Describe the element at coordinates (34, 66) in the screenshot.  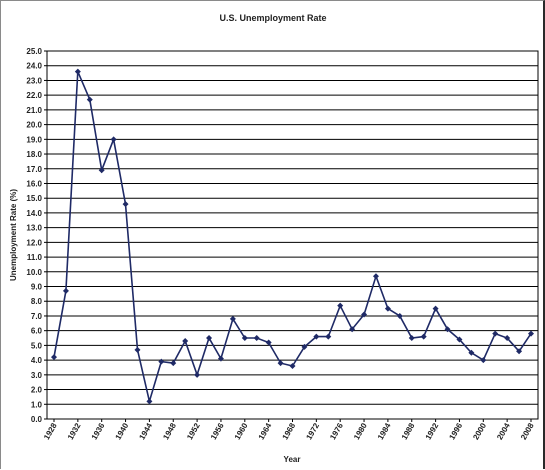
I see `y-tick-label: 24.0` at that location.